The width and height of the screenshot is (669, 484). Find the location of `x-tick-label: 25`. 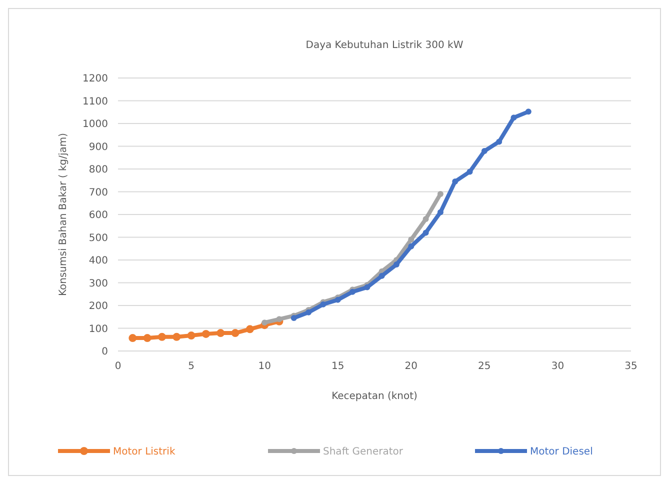

x-tick-label: 25 is located at coordinates (484, 366).